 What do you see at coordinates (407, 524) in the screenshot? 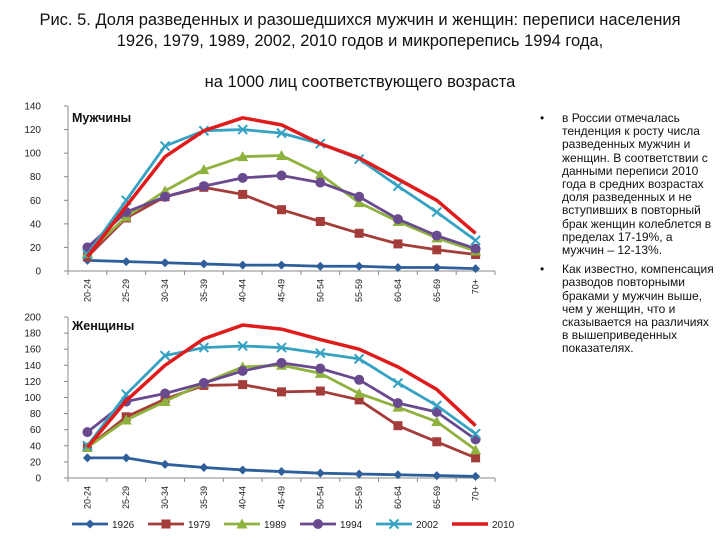
I see `legend-item-2002: 2002` at bounding box center [407, 524].